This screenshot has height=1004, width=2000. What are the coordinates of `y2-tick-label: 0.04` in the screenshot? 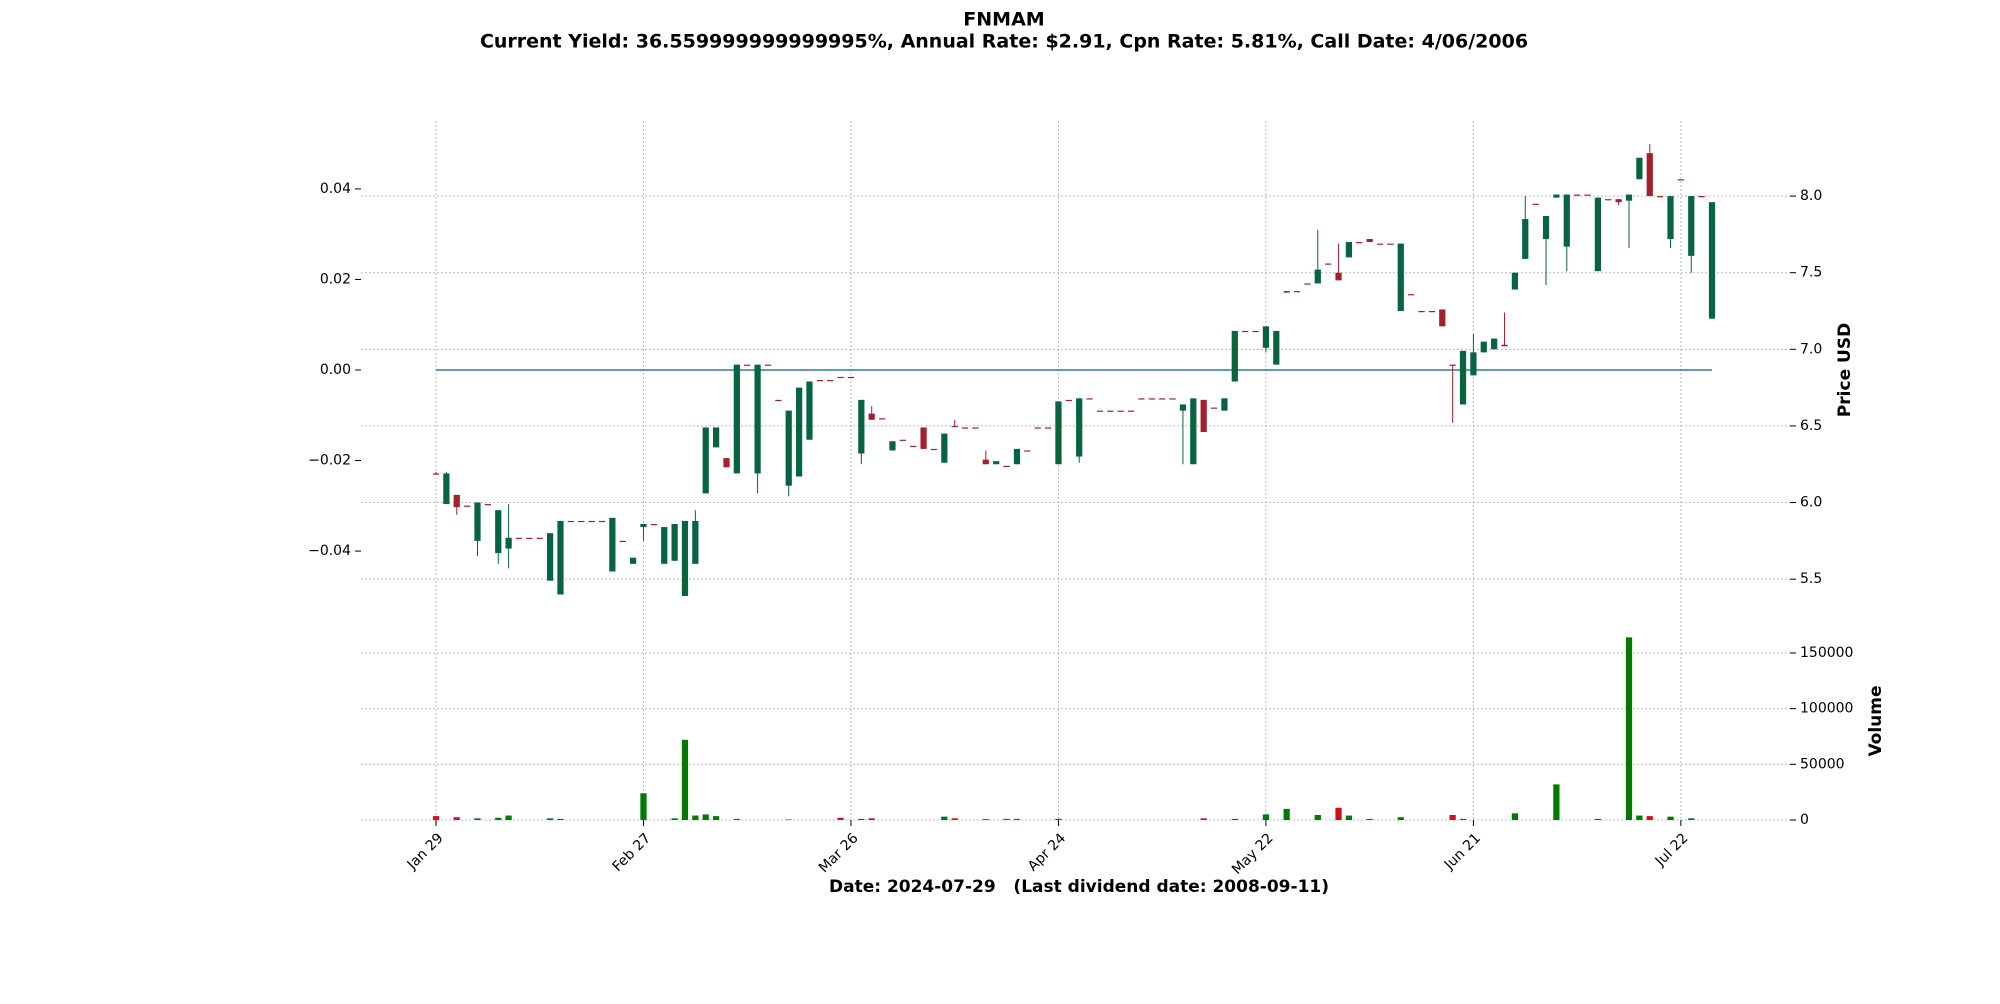 It's located at (335, 189).